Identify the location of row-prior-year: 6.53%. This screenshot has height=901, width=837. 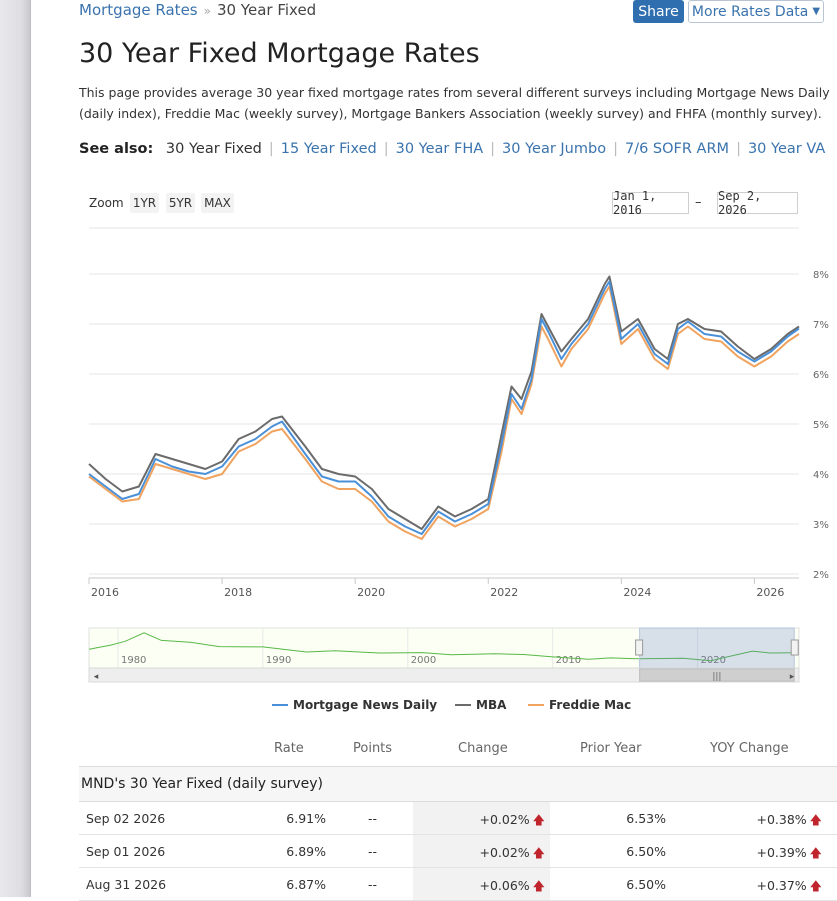
(646, 818).